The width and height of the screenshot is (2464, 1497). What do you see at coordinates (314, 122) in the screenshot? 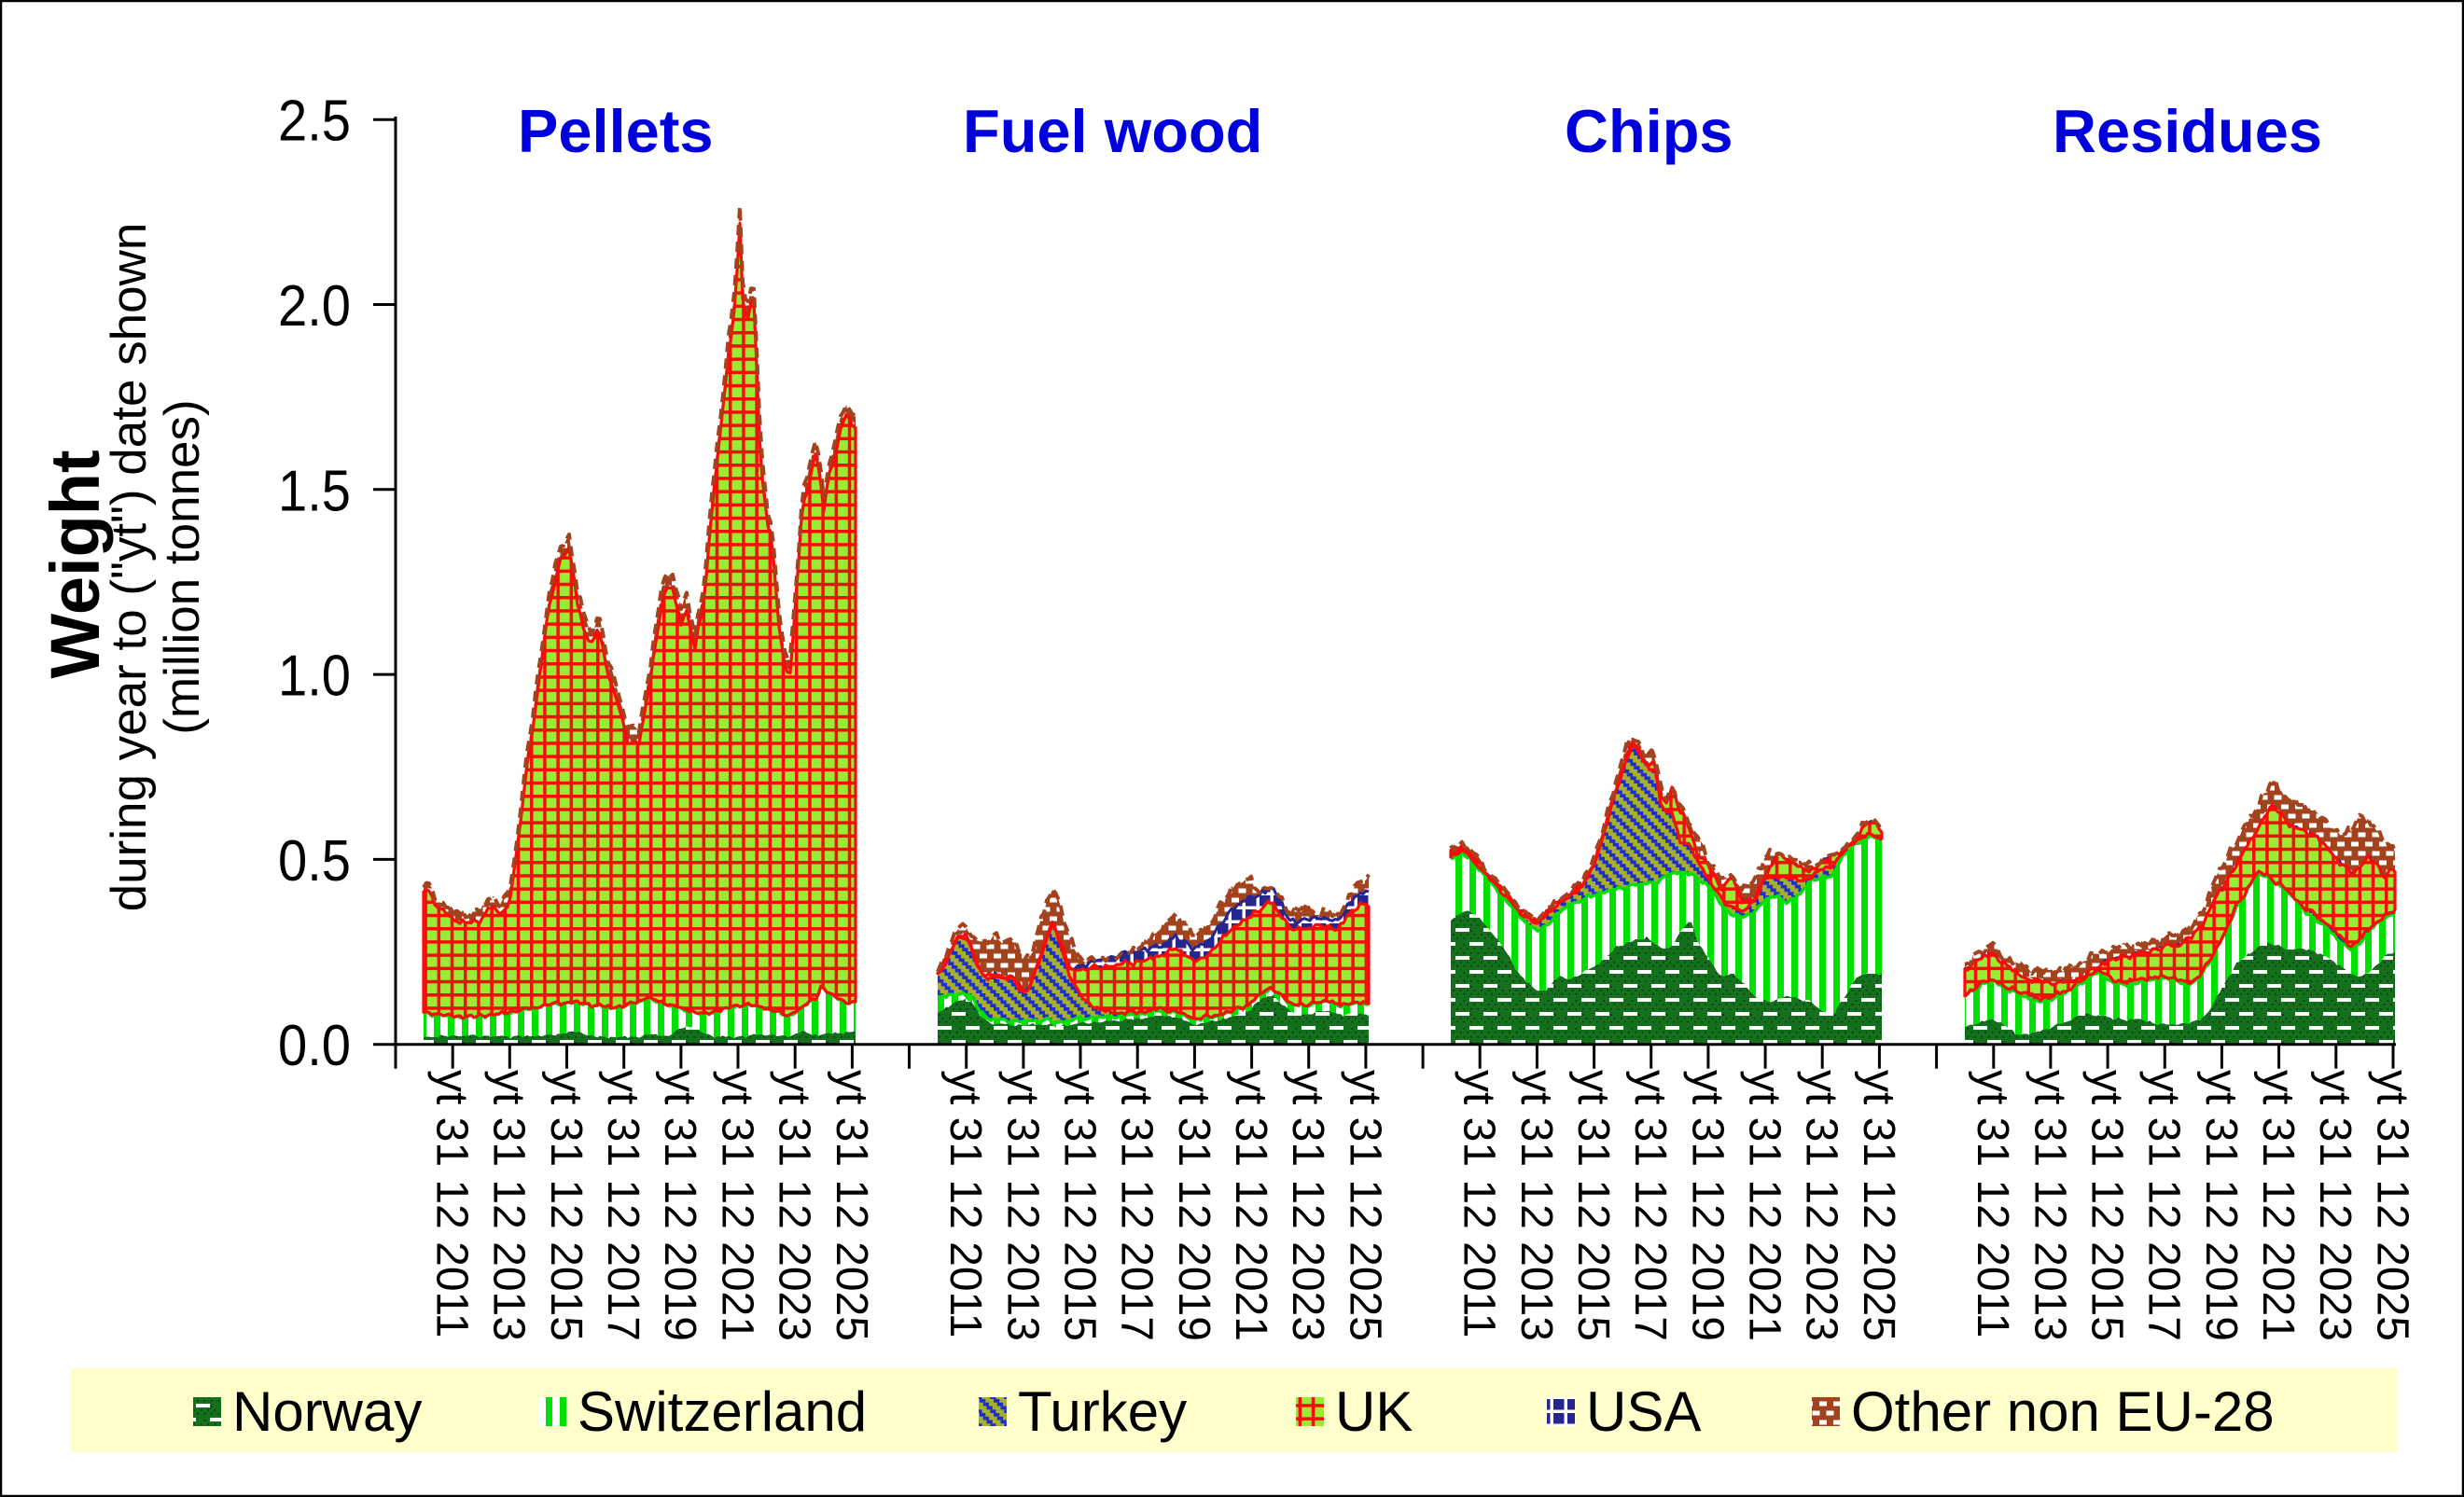
I see `svg-text: 2.5` at bounding box center [314, 122].